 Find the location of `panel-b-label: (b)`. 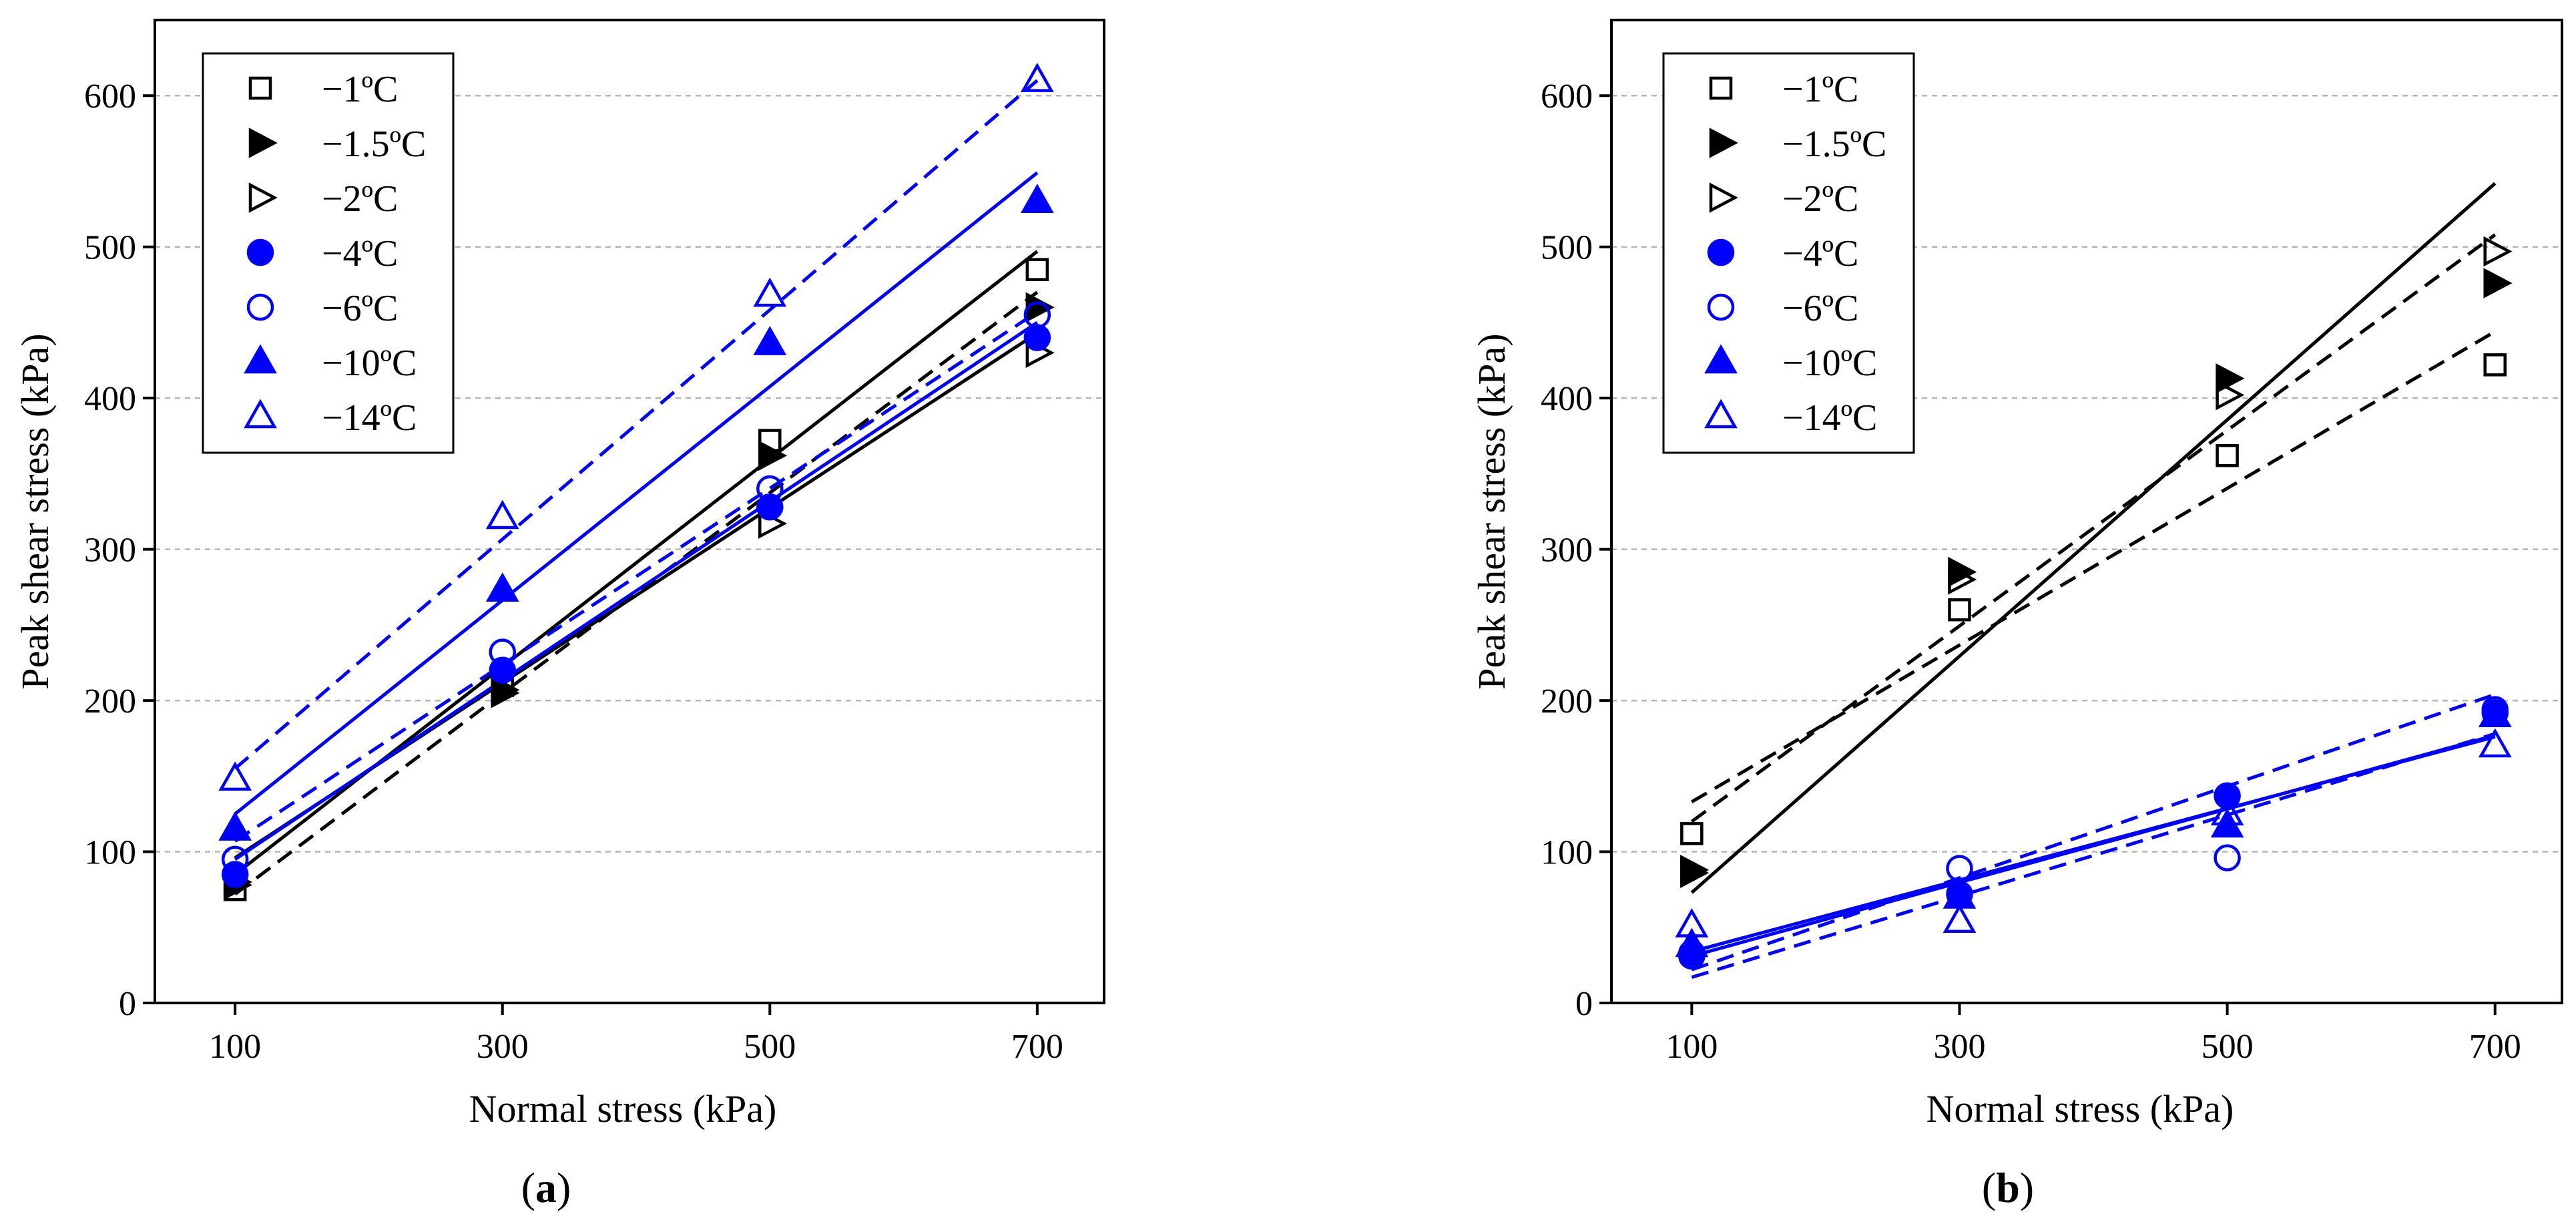

panel-b-label: (b) is located at coordinates (2008, 1187).